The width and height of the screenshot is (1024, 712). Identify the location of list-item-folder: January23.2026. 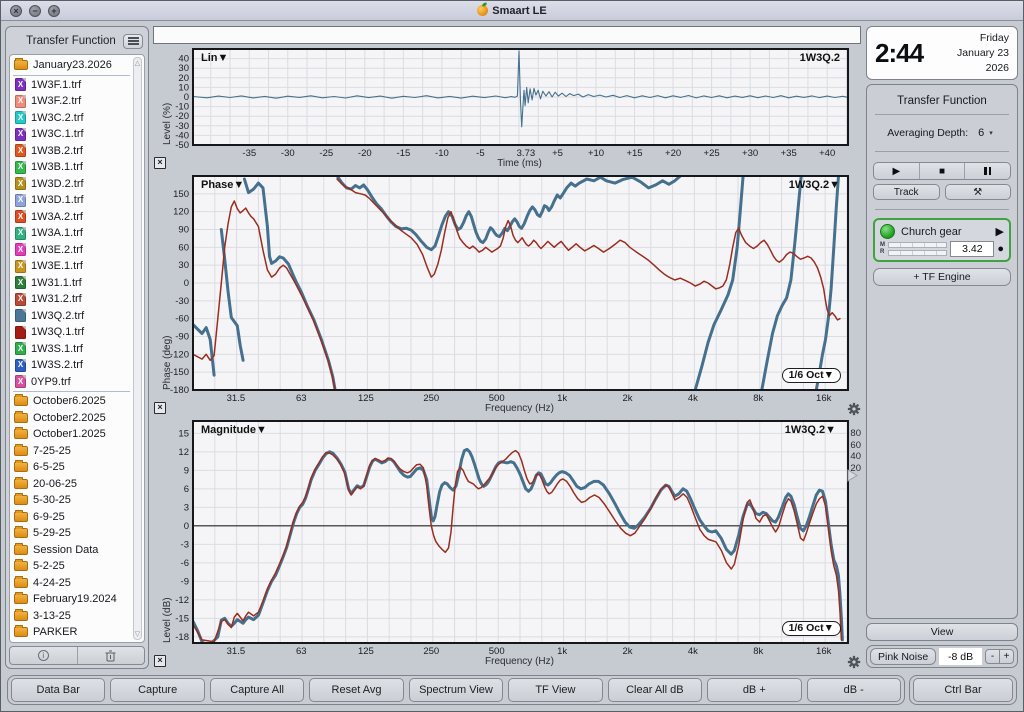
(72, 65).